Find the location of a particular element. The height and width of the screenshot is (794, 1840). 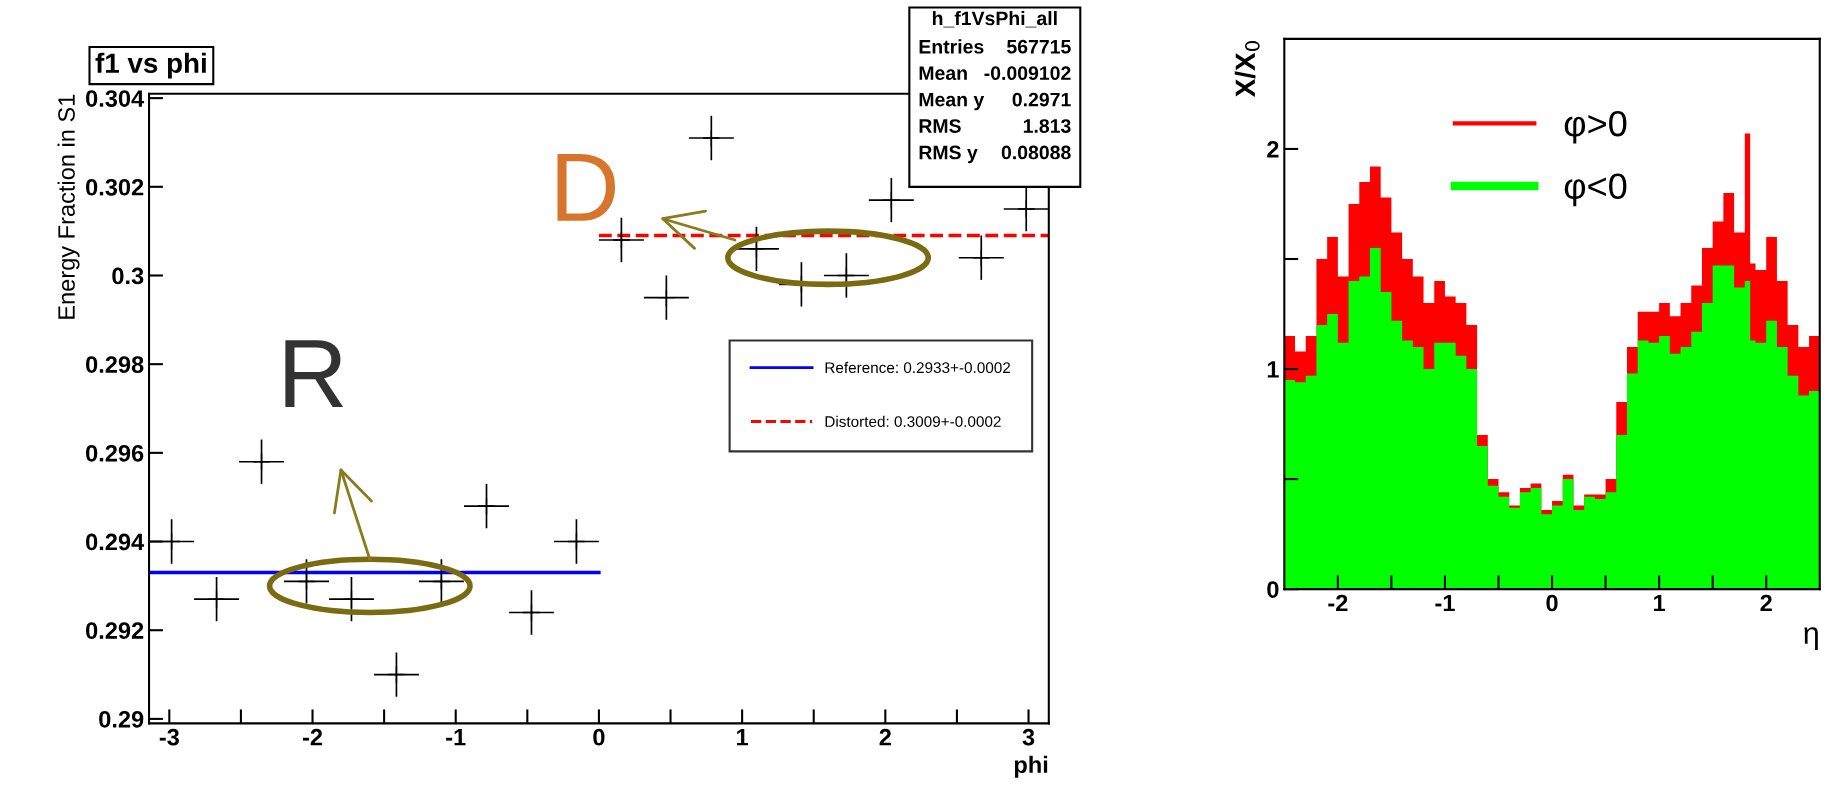

annotation: Mean y is located at coordinates (952, 101).